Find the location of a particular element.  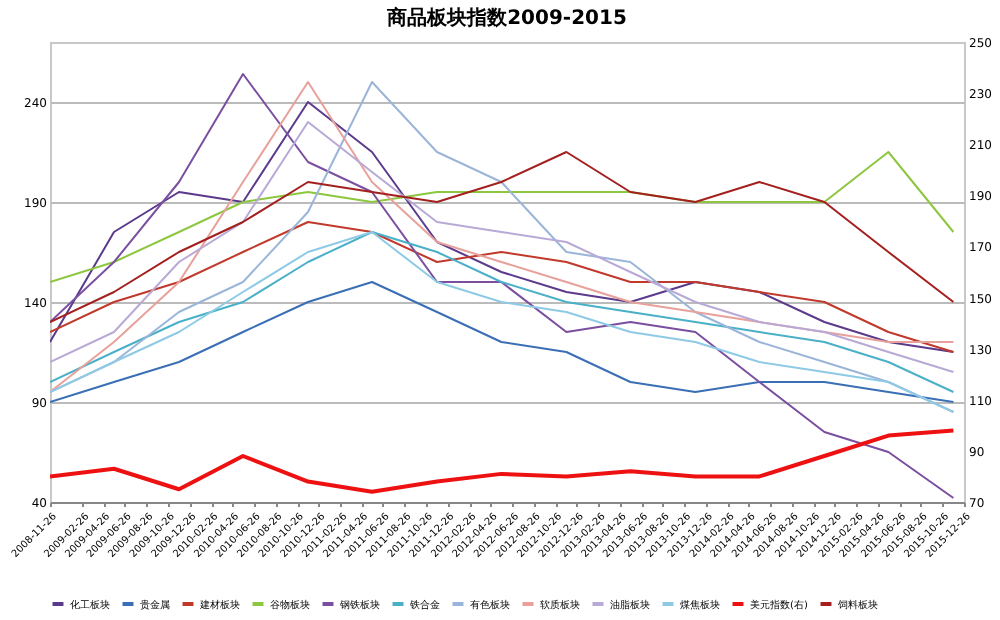

chart-title: 商品板块指数2009-2015 is located at coordinates (506, 18).